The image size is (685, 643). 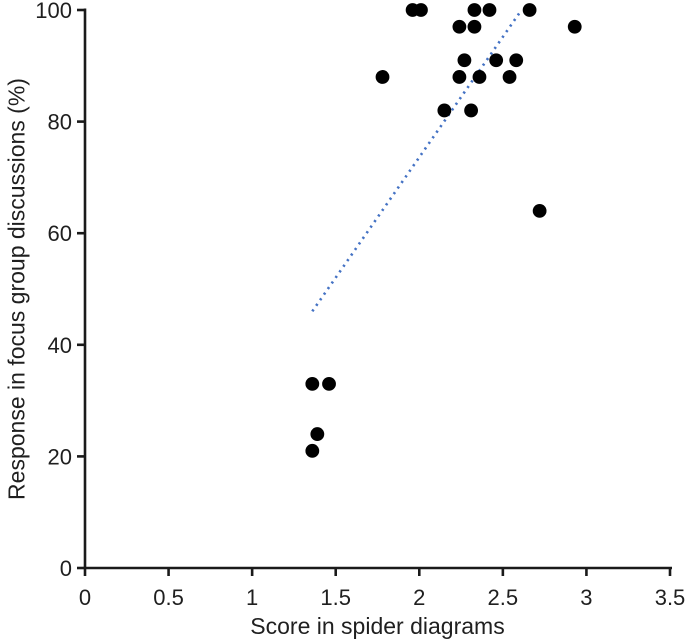 I want to click on x-tick-label: 3, so click(x=586, y=597).